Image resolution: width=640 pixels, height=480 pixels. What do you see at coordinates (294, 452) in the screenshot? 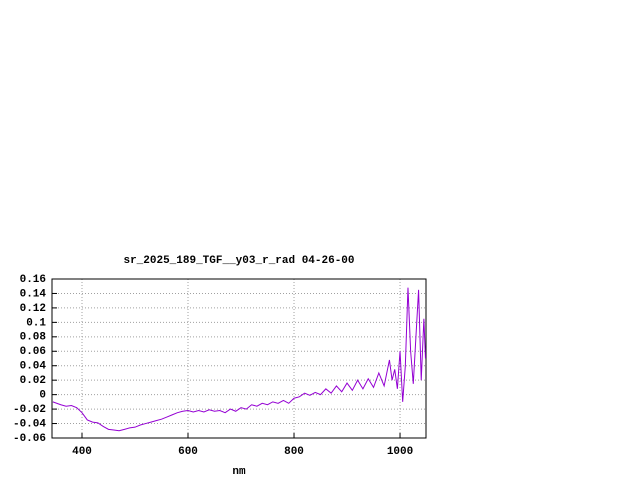
I see `x-tick-label: 800` at bounding box center [294, 452].